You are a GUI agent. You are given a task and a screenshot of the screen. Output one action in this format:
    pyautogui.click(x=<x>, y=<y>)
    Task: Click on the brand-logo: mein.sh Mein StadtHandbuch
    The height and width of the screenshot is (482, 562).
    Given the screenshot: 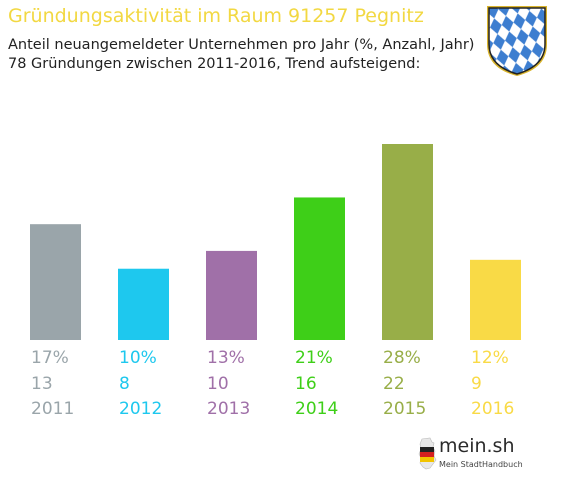 What is the action you would take?
    pyautogui.click(x=485, y=455)
    